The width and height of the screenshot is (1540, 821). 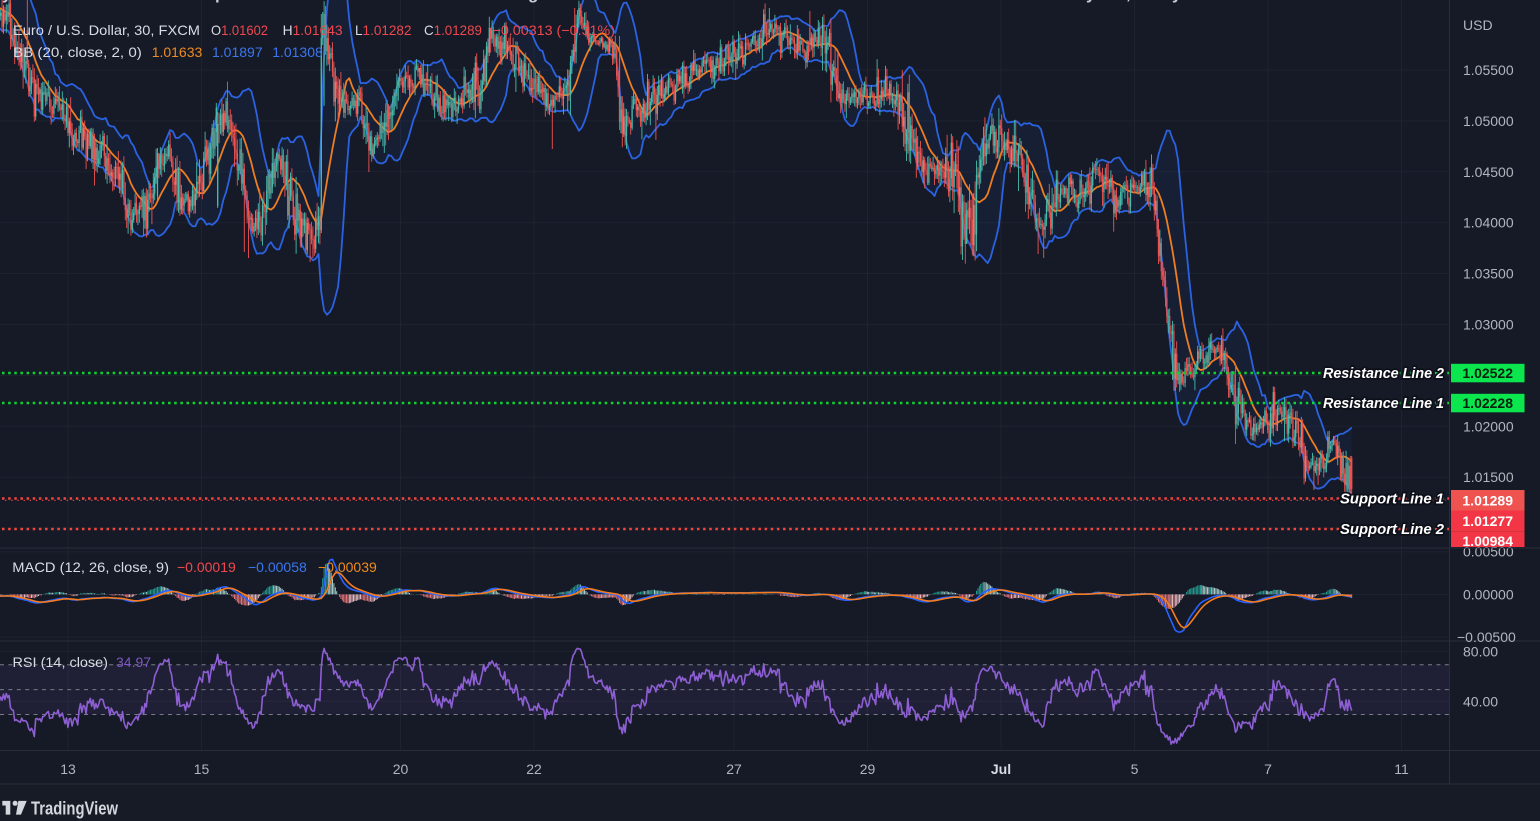 What do you see at coordinates (401, 769) in the screenshot?
I see `svg-text: 20` at bounding box center [401, 769].